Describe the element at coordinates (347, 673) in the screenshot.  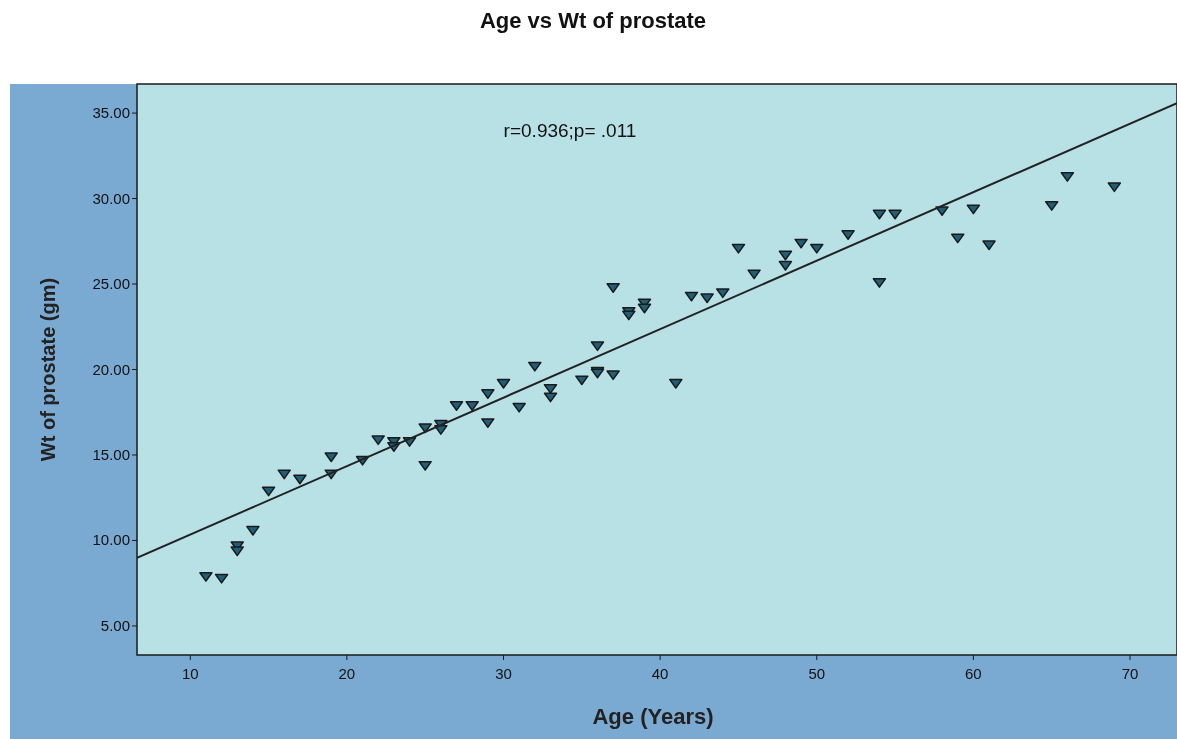
I see `x-tick-label: 20` at that location.